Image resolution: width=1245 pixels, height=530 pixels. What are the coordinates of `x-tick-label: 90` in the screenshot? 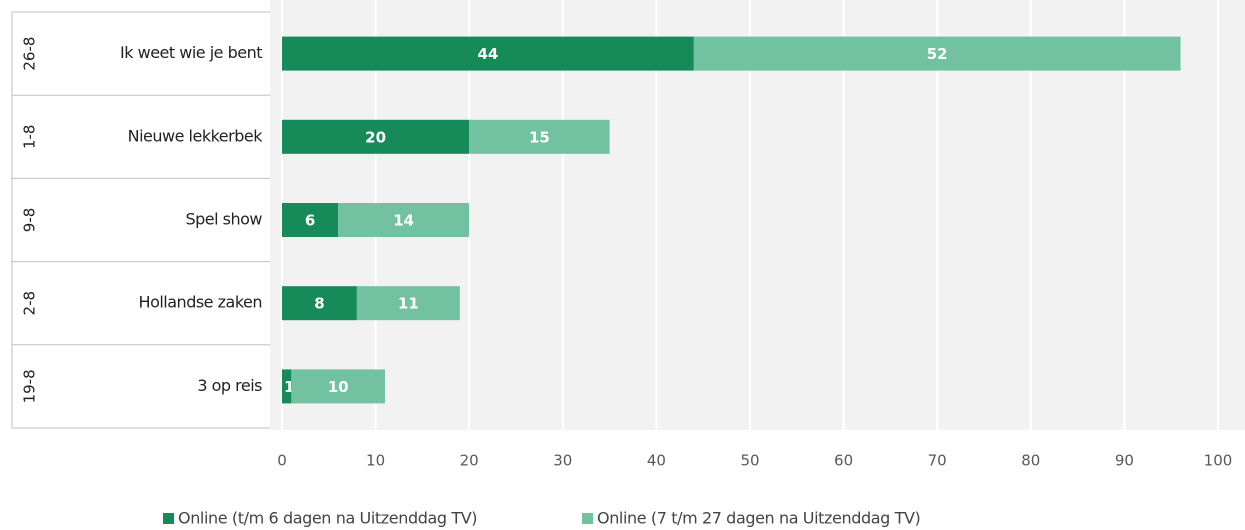 It's located at (1124, 461).